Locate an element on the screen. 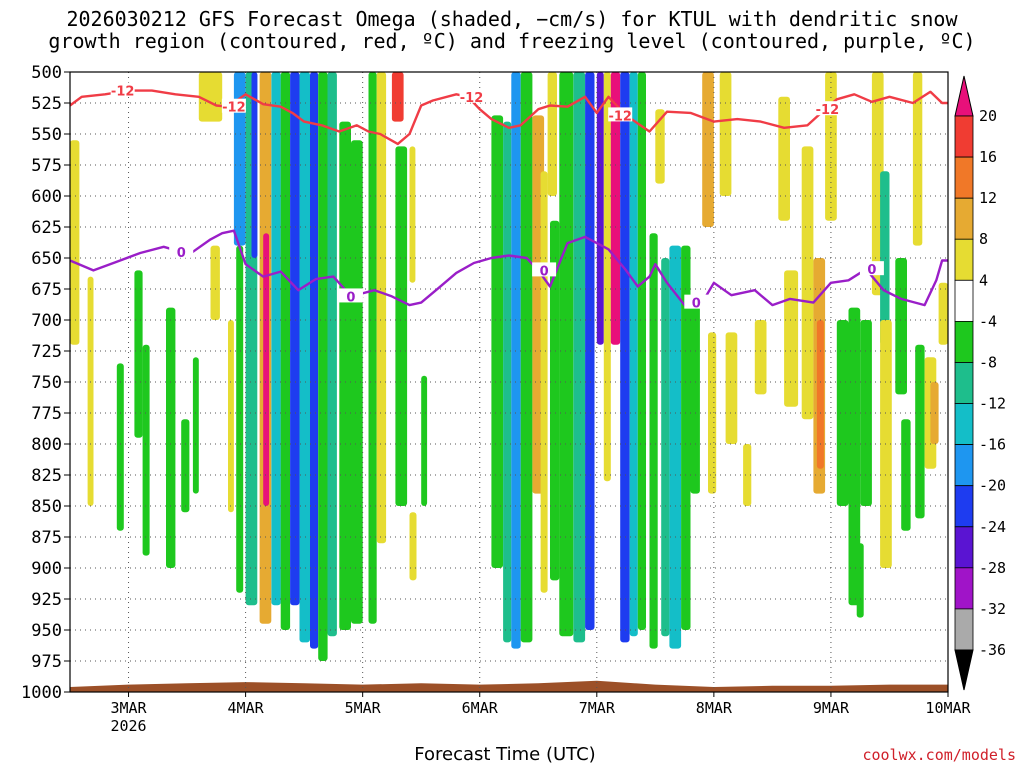  x-axis-title: Forecast Time (UTC) is located at coordinates (505, 754).